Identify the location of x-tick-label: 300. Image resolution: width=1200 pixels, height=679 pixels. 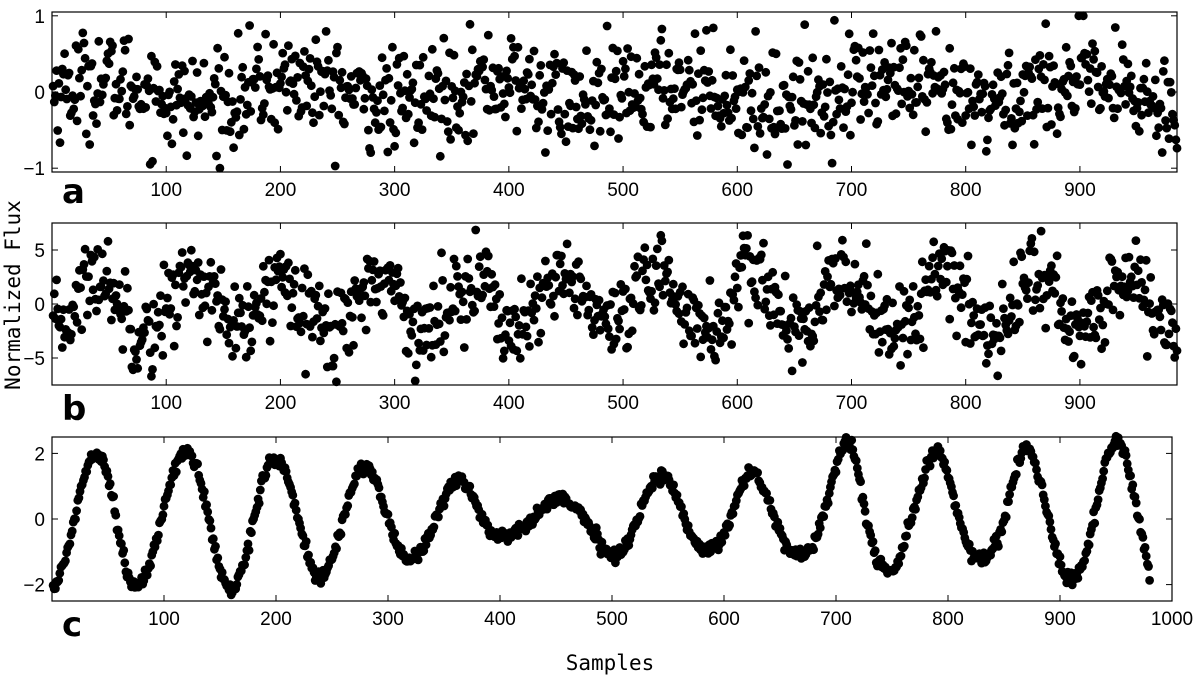
(395, 190).